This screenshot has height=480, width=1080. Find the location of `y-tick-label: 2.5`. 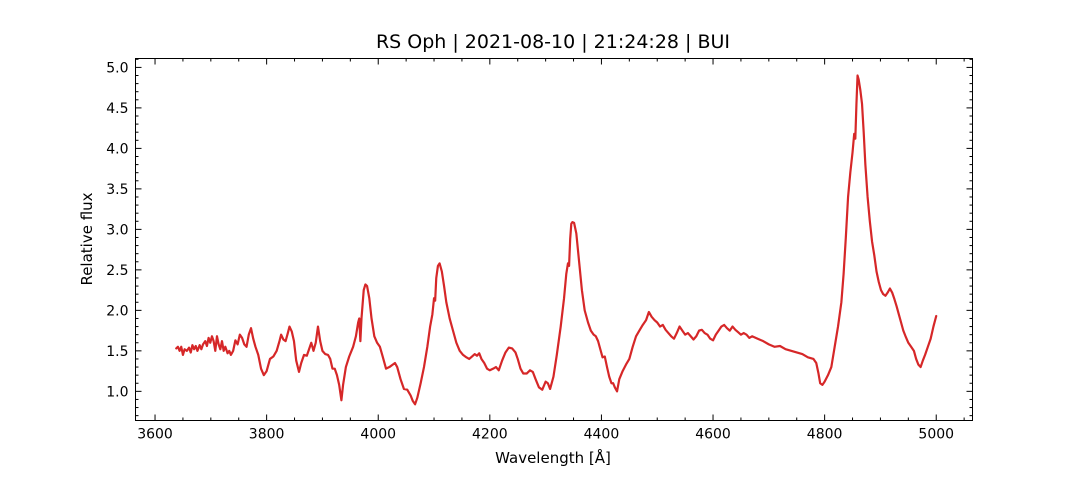

y-tick-label: 2.5 is located at coordinates (117, 271).